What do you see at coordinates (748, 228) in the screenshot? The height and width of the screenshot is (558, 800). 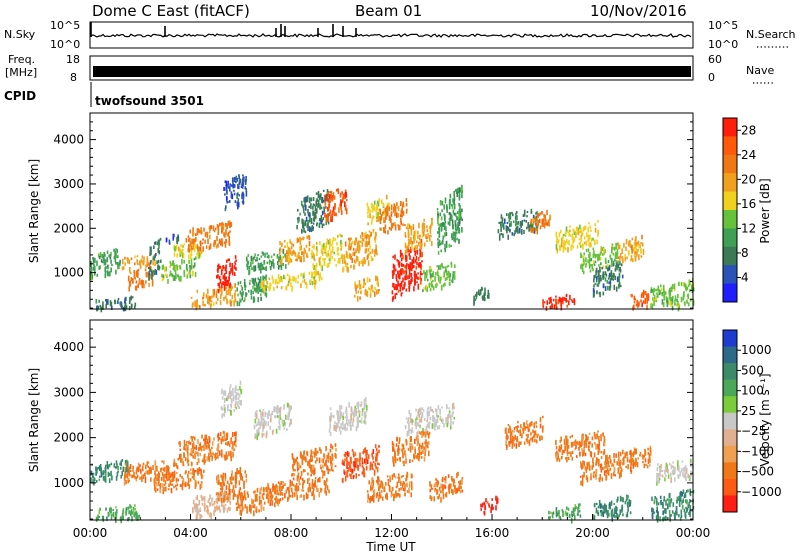 I see `colorbar-tick-label: 12` at bounding box center [748, 228].